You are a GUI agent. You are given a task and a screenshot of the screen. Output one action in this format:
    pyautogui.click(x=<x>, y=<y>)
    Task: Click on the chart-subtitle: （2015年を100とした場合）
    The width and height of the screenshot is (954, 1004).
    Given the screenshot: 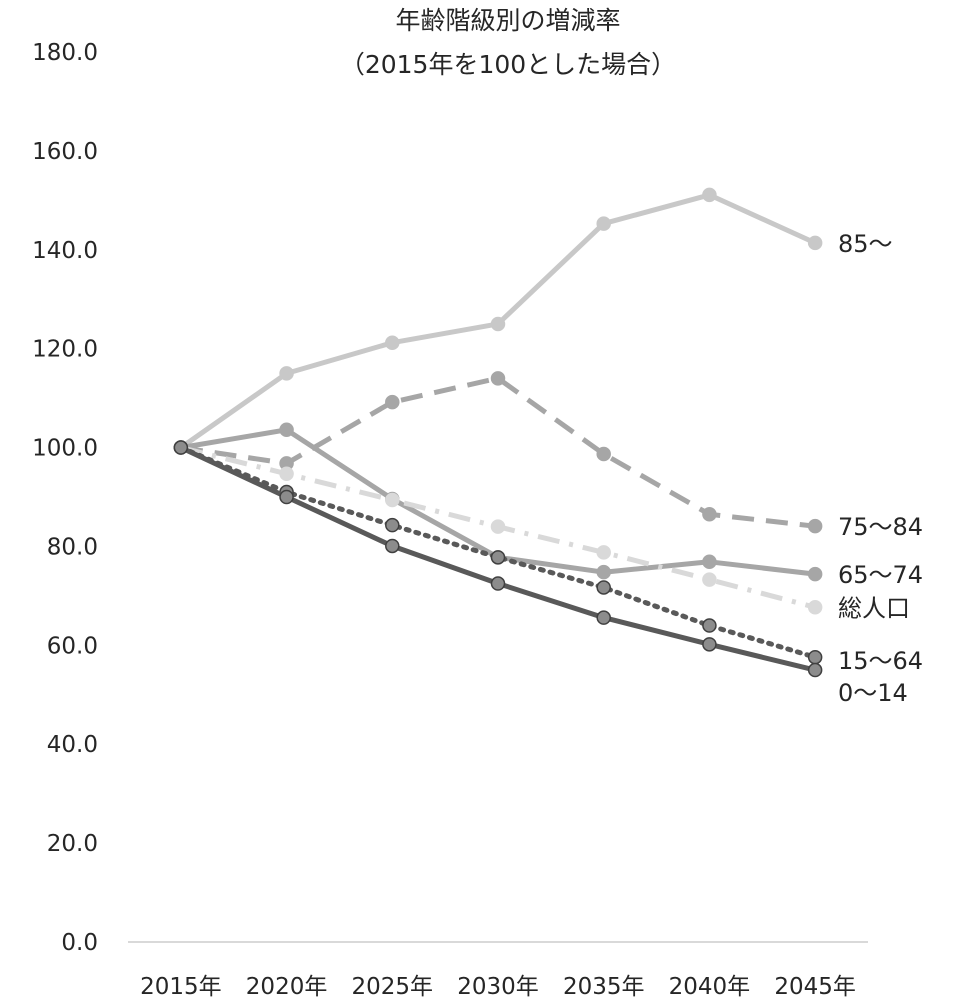 What is the action you would take?
    pyautogui.click(x=508, y=64)
    